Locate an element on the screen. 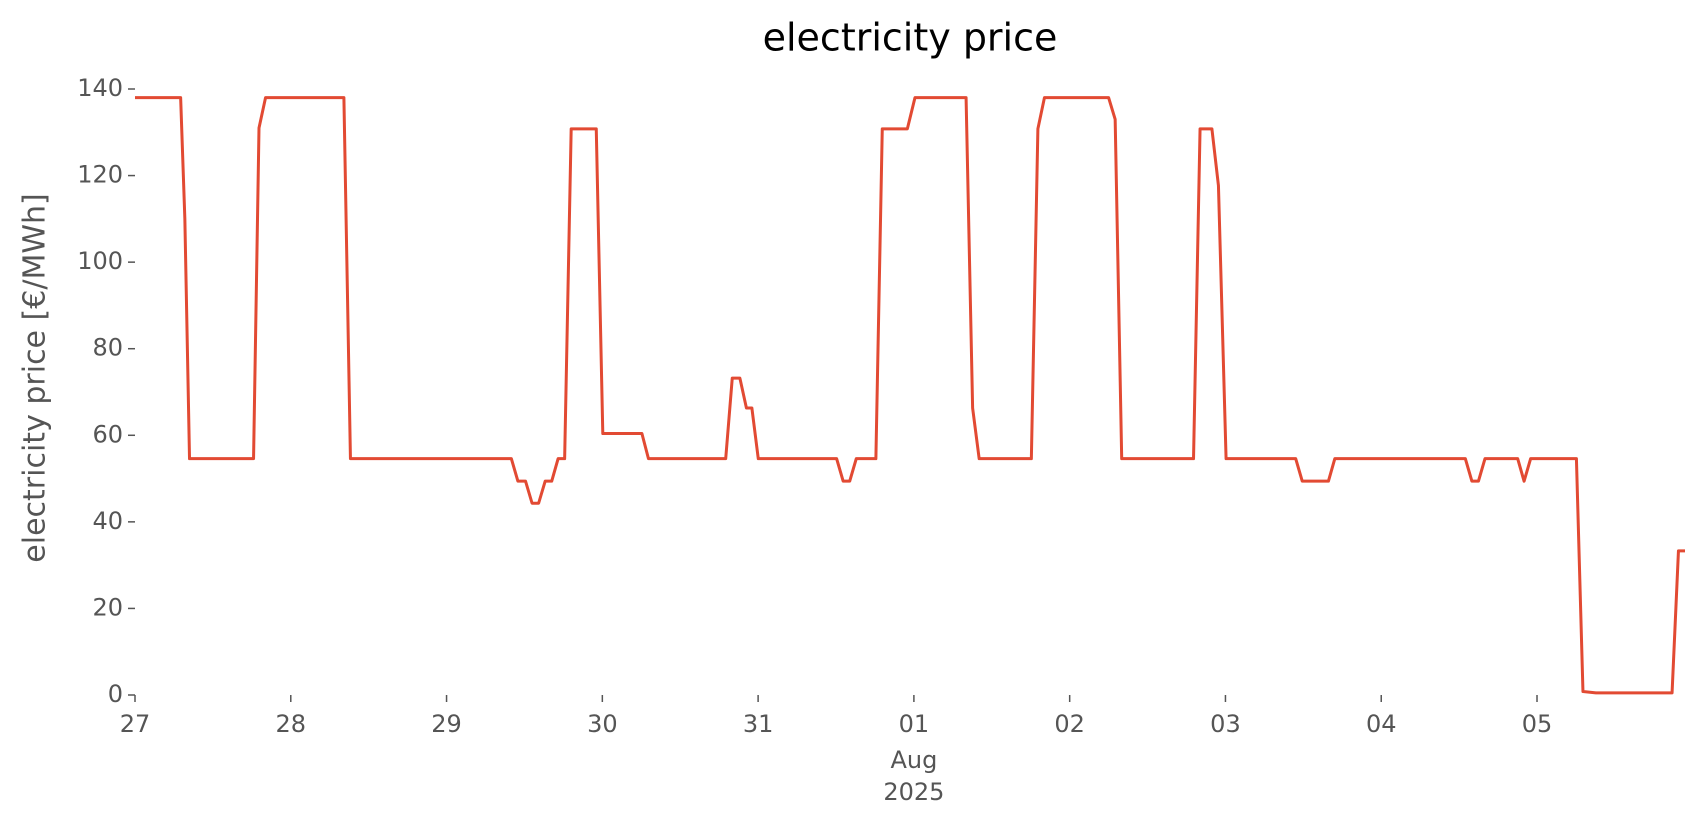 This screenshot has height=815, width=1706. x-tick-label: 03 is located at coordinates (1225, 724).